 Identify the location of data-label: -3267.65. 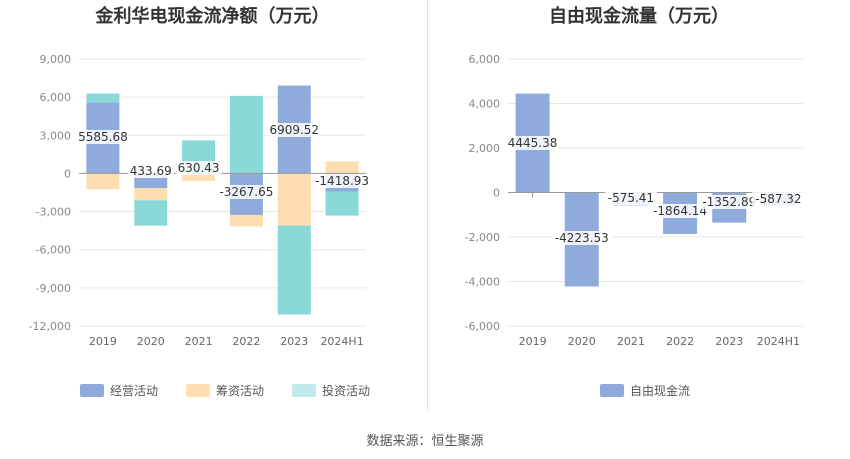
(246, 192).